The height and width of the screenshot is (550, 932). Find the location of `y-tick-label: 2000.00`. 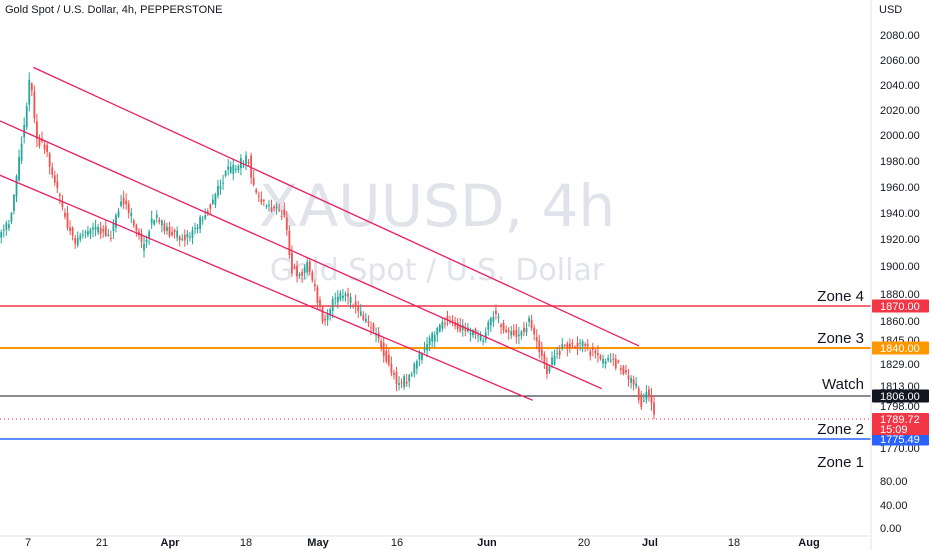

y-tick-label: 2000.00 is located at coordinates (900, 136).